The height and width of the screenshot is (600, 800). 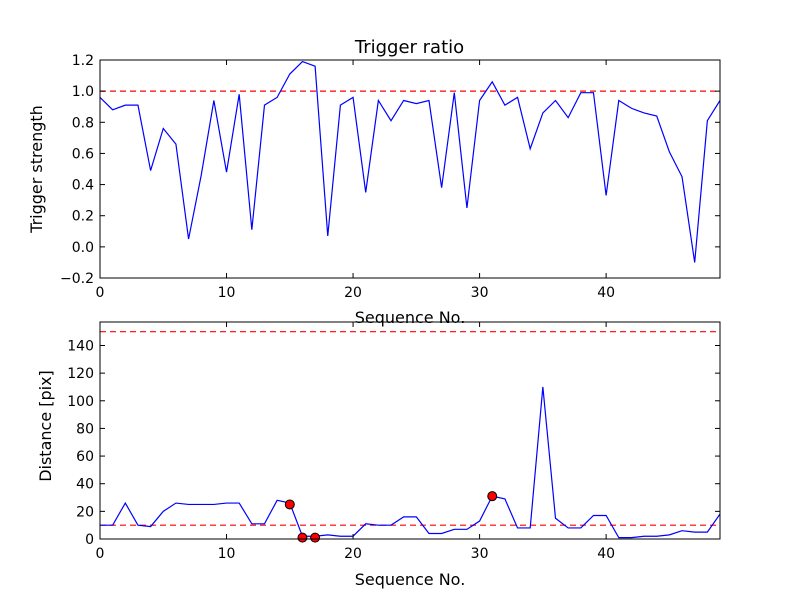 What do you see at coordinates (83, 186) in the screenshot?
I see `y-tick-label: 0.4` at bounding box center [83, 186].